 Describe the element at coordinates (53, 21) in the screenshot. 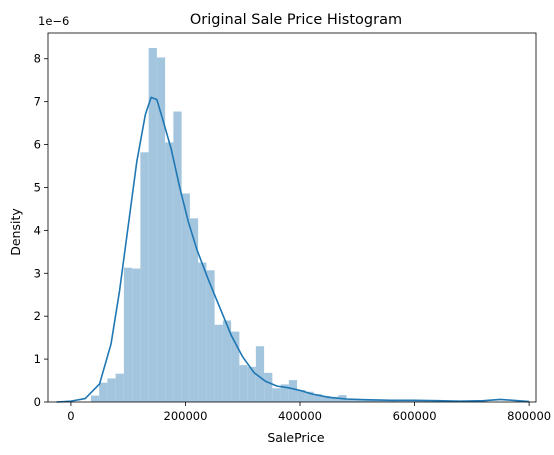

I see `y-offset-text: 1e−6` at that location.